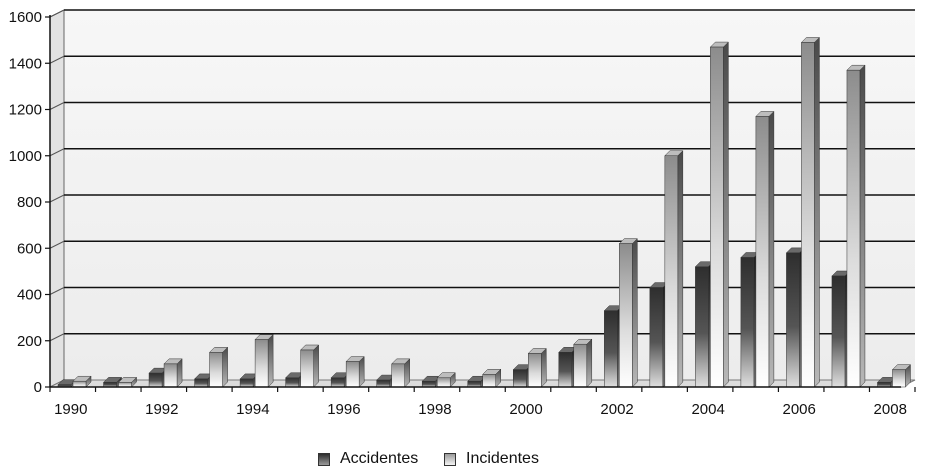 This screenshot has height=475, width=926. Describe the element at coordinates (492, 378) in the screenshot. I see `bar-incidentes-1999` at that location.